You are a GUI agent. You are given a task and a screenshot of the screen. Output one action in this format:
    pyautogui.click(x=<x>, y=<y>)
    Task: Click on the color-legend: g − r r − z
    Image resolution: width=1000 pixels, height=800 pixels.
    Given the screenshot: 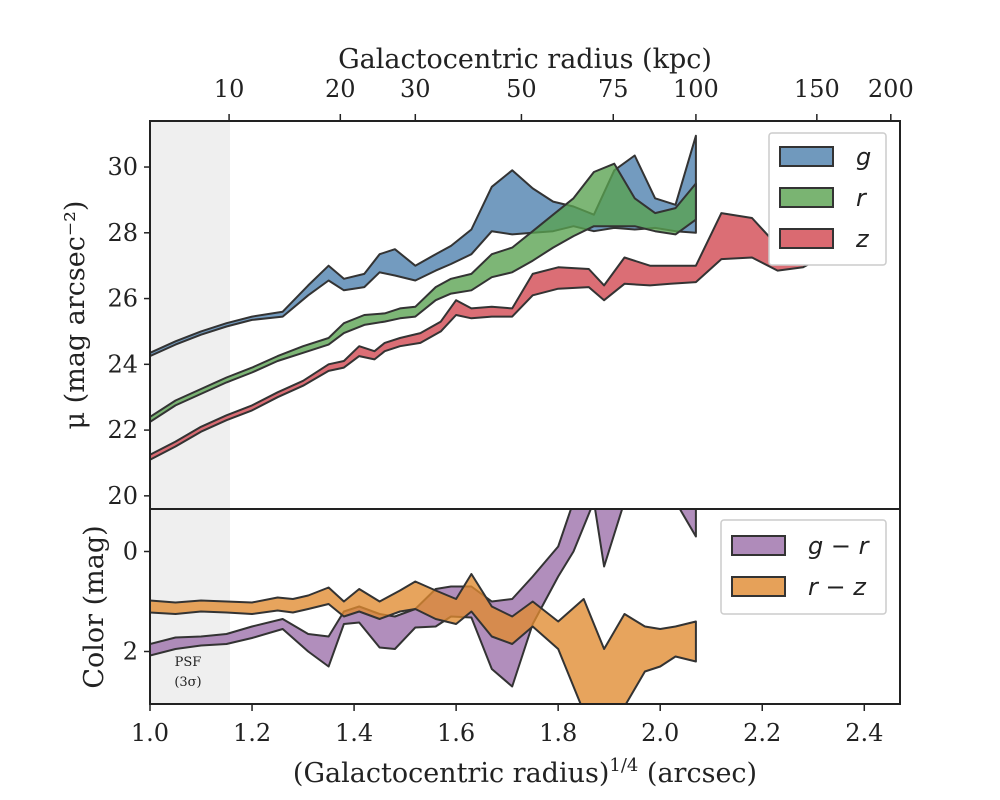 What is the action you would take?
    pyautogui.click(x=803, y=567)
    